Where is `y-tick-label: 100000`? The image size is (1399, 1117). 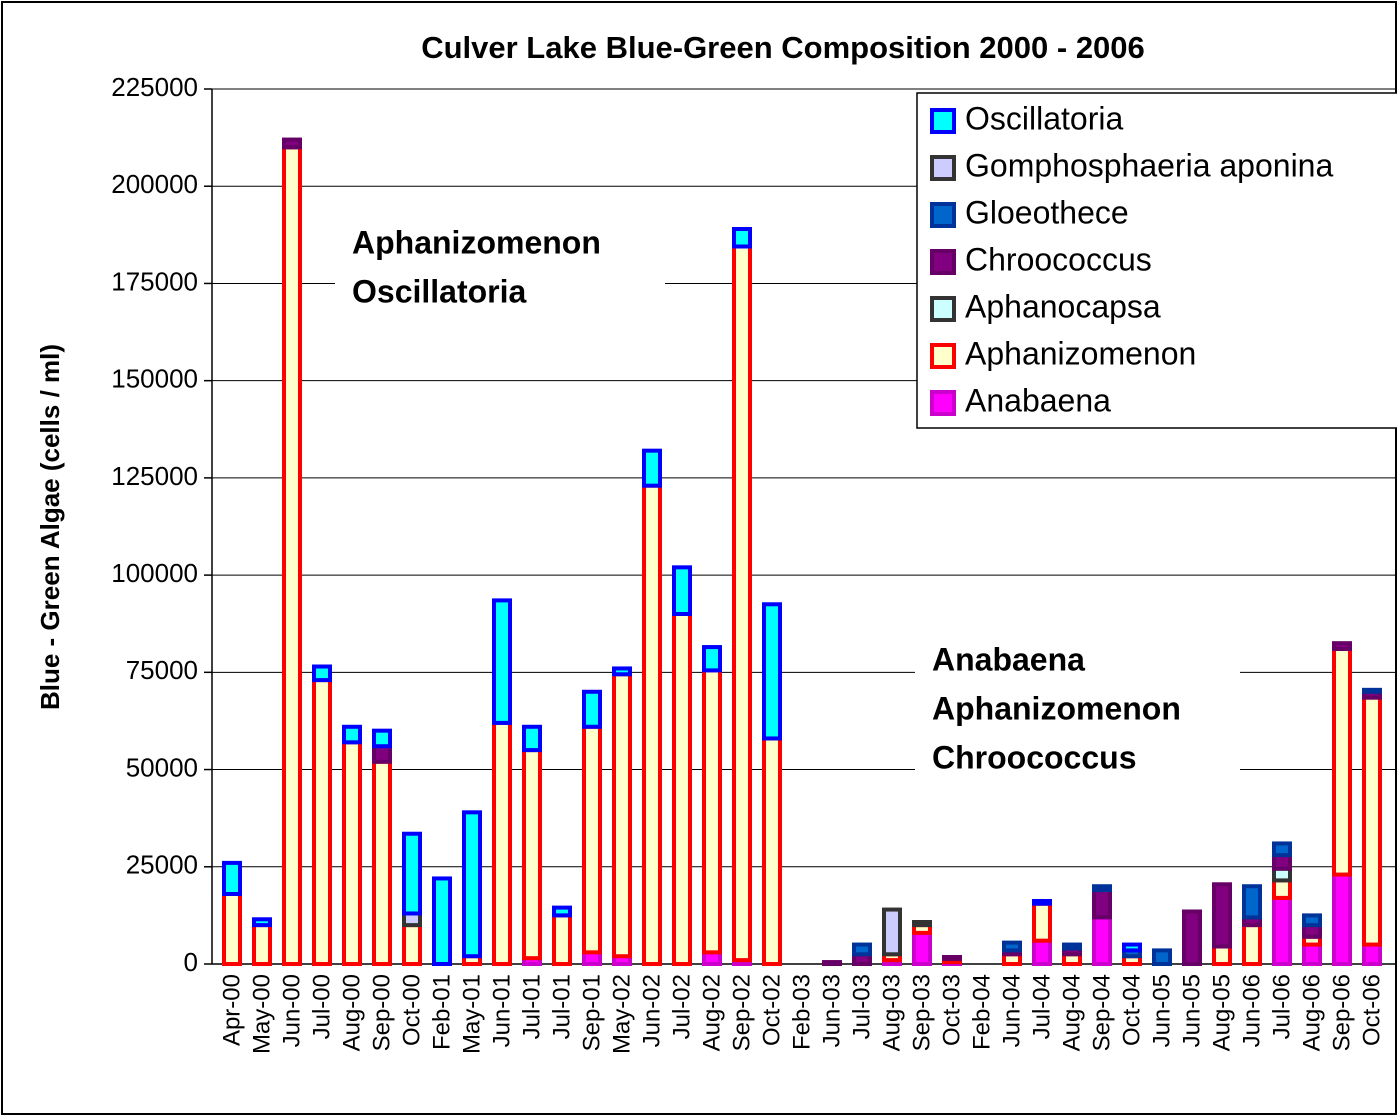 y-tick-label: 100000 is located at coordinates (154, 573).